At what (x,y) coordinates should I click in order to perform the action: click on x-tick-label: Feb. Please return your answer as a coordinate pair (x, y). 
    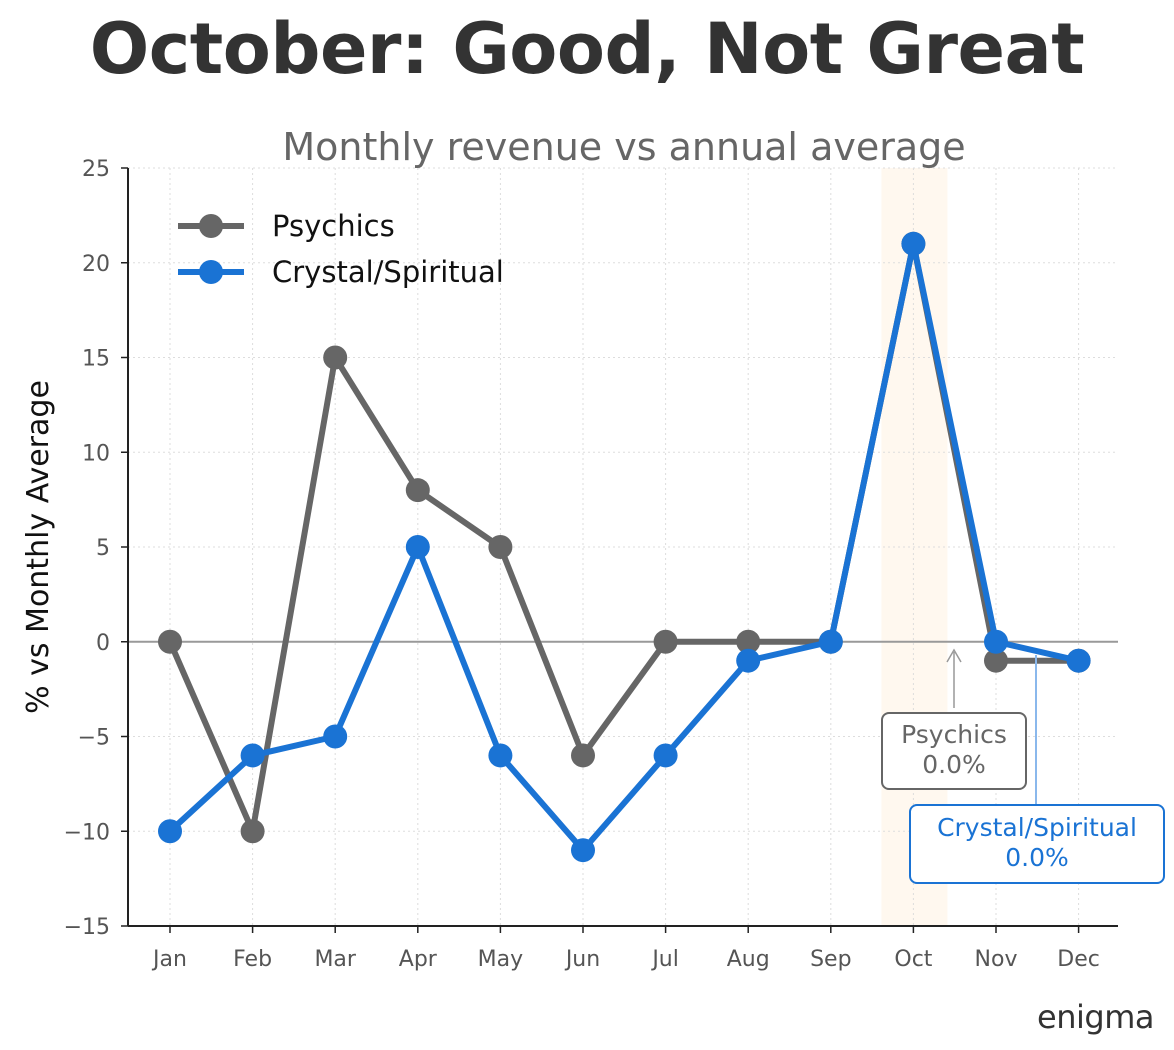
    Looking at the image, I should click on (252, 959).